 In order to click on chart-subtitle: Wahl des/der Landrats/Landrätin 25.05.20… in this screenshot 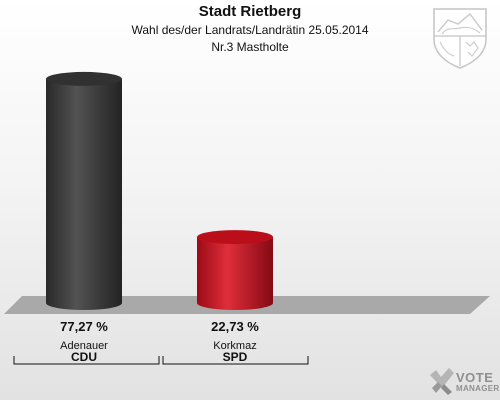, I will do `click(250, 30)`.